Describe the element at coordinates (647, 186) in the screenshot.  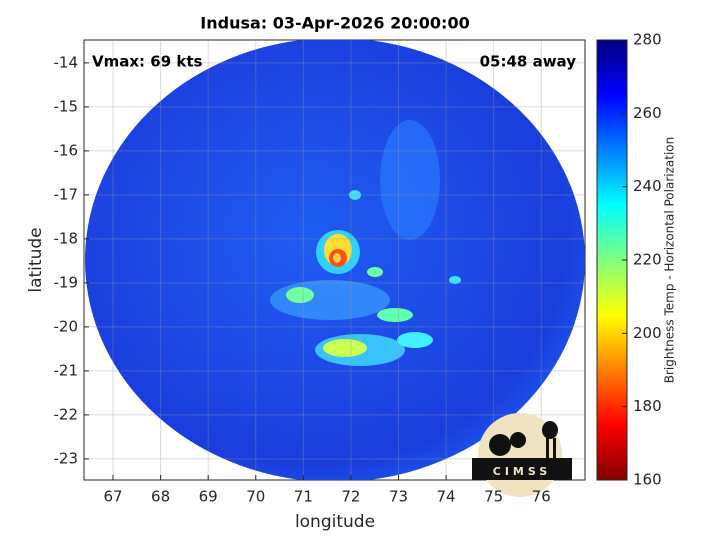
I see `colorbar-tick-label: 240` at that location.